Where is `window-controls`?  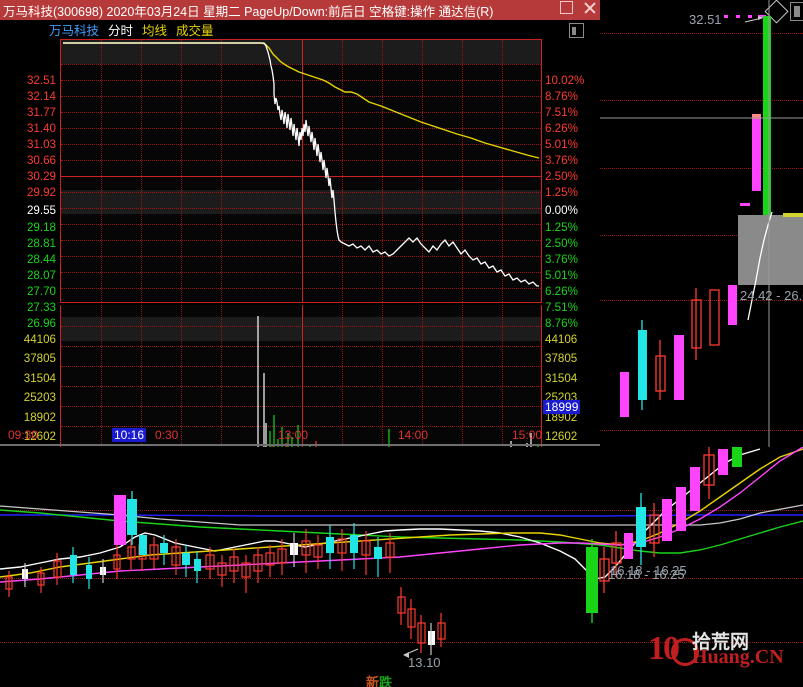 window-controls is located at coordinates (578, 7).